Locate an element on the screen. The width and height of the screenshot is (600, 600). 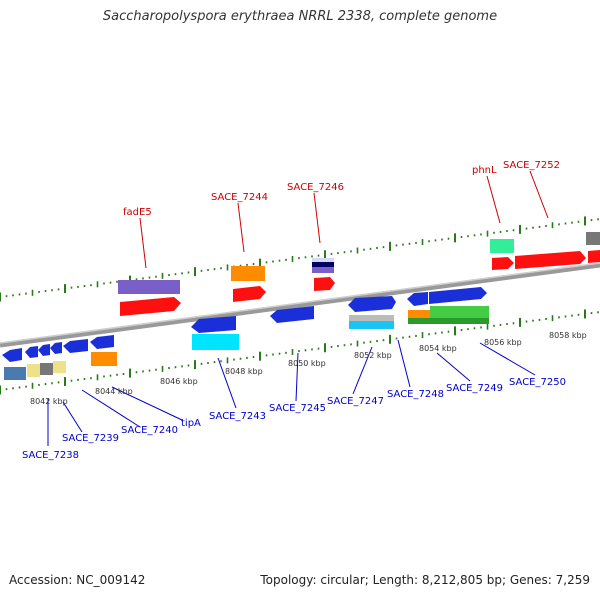
gene-label-sace-7252: SACE_7252 is located at coordinates (531, 165).